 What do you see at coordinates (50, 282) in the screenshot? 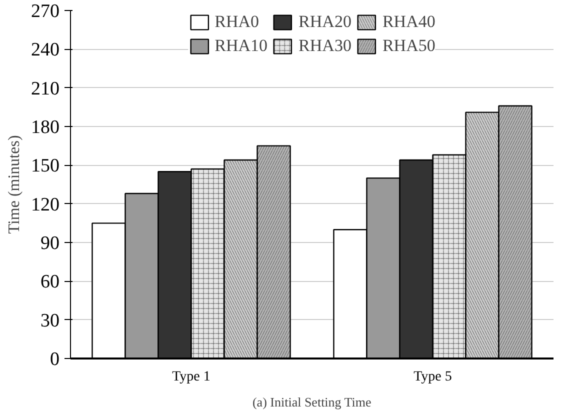
I see `y-tick-label: 60` at bounding box center [50, 282].